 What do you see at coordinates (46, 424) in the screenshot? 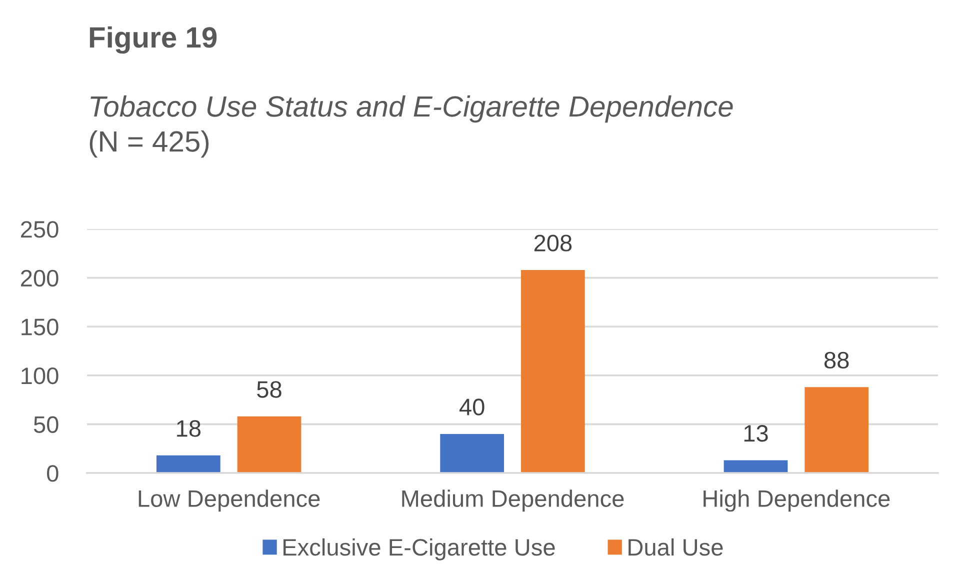
I see `y-tick-label: 50` at bounding box center [46, 424].